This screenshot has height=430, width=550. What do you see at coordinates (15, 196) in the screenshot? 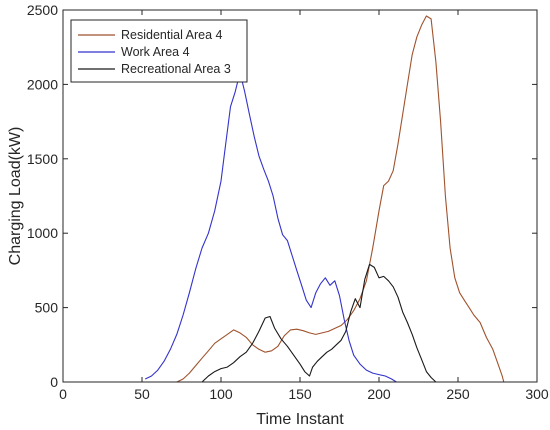
I see `y-axis-label: Charging Load(kW)` at bounding box center [15, 196].